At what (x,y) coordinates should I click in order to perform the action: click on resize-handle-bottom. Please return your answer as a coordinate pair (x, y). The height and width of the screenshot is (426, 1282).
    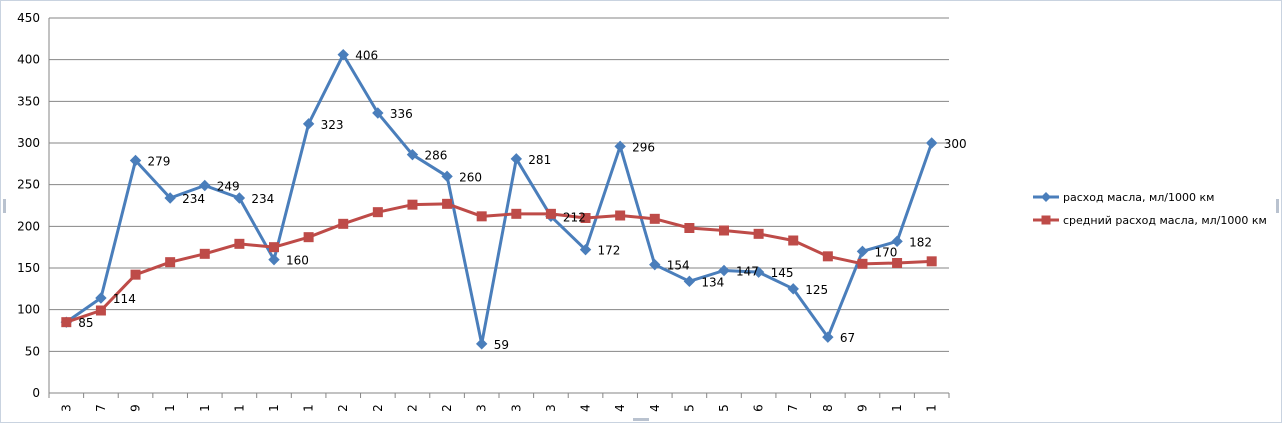
    Looking at the image, I should click on (641, 419).